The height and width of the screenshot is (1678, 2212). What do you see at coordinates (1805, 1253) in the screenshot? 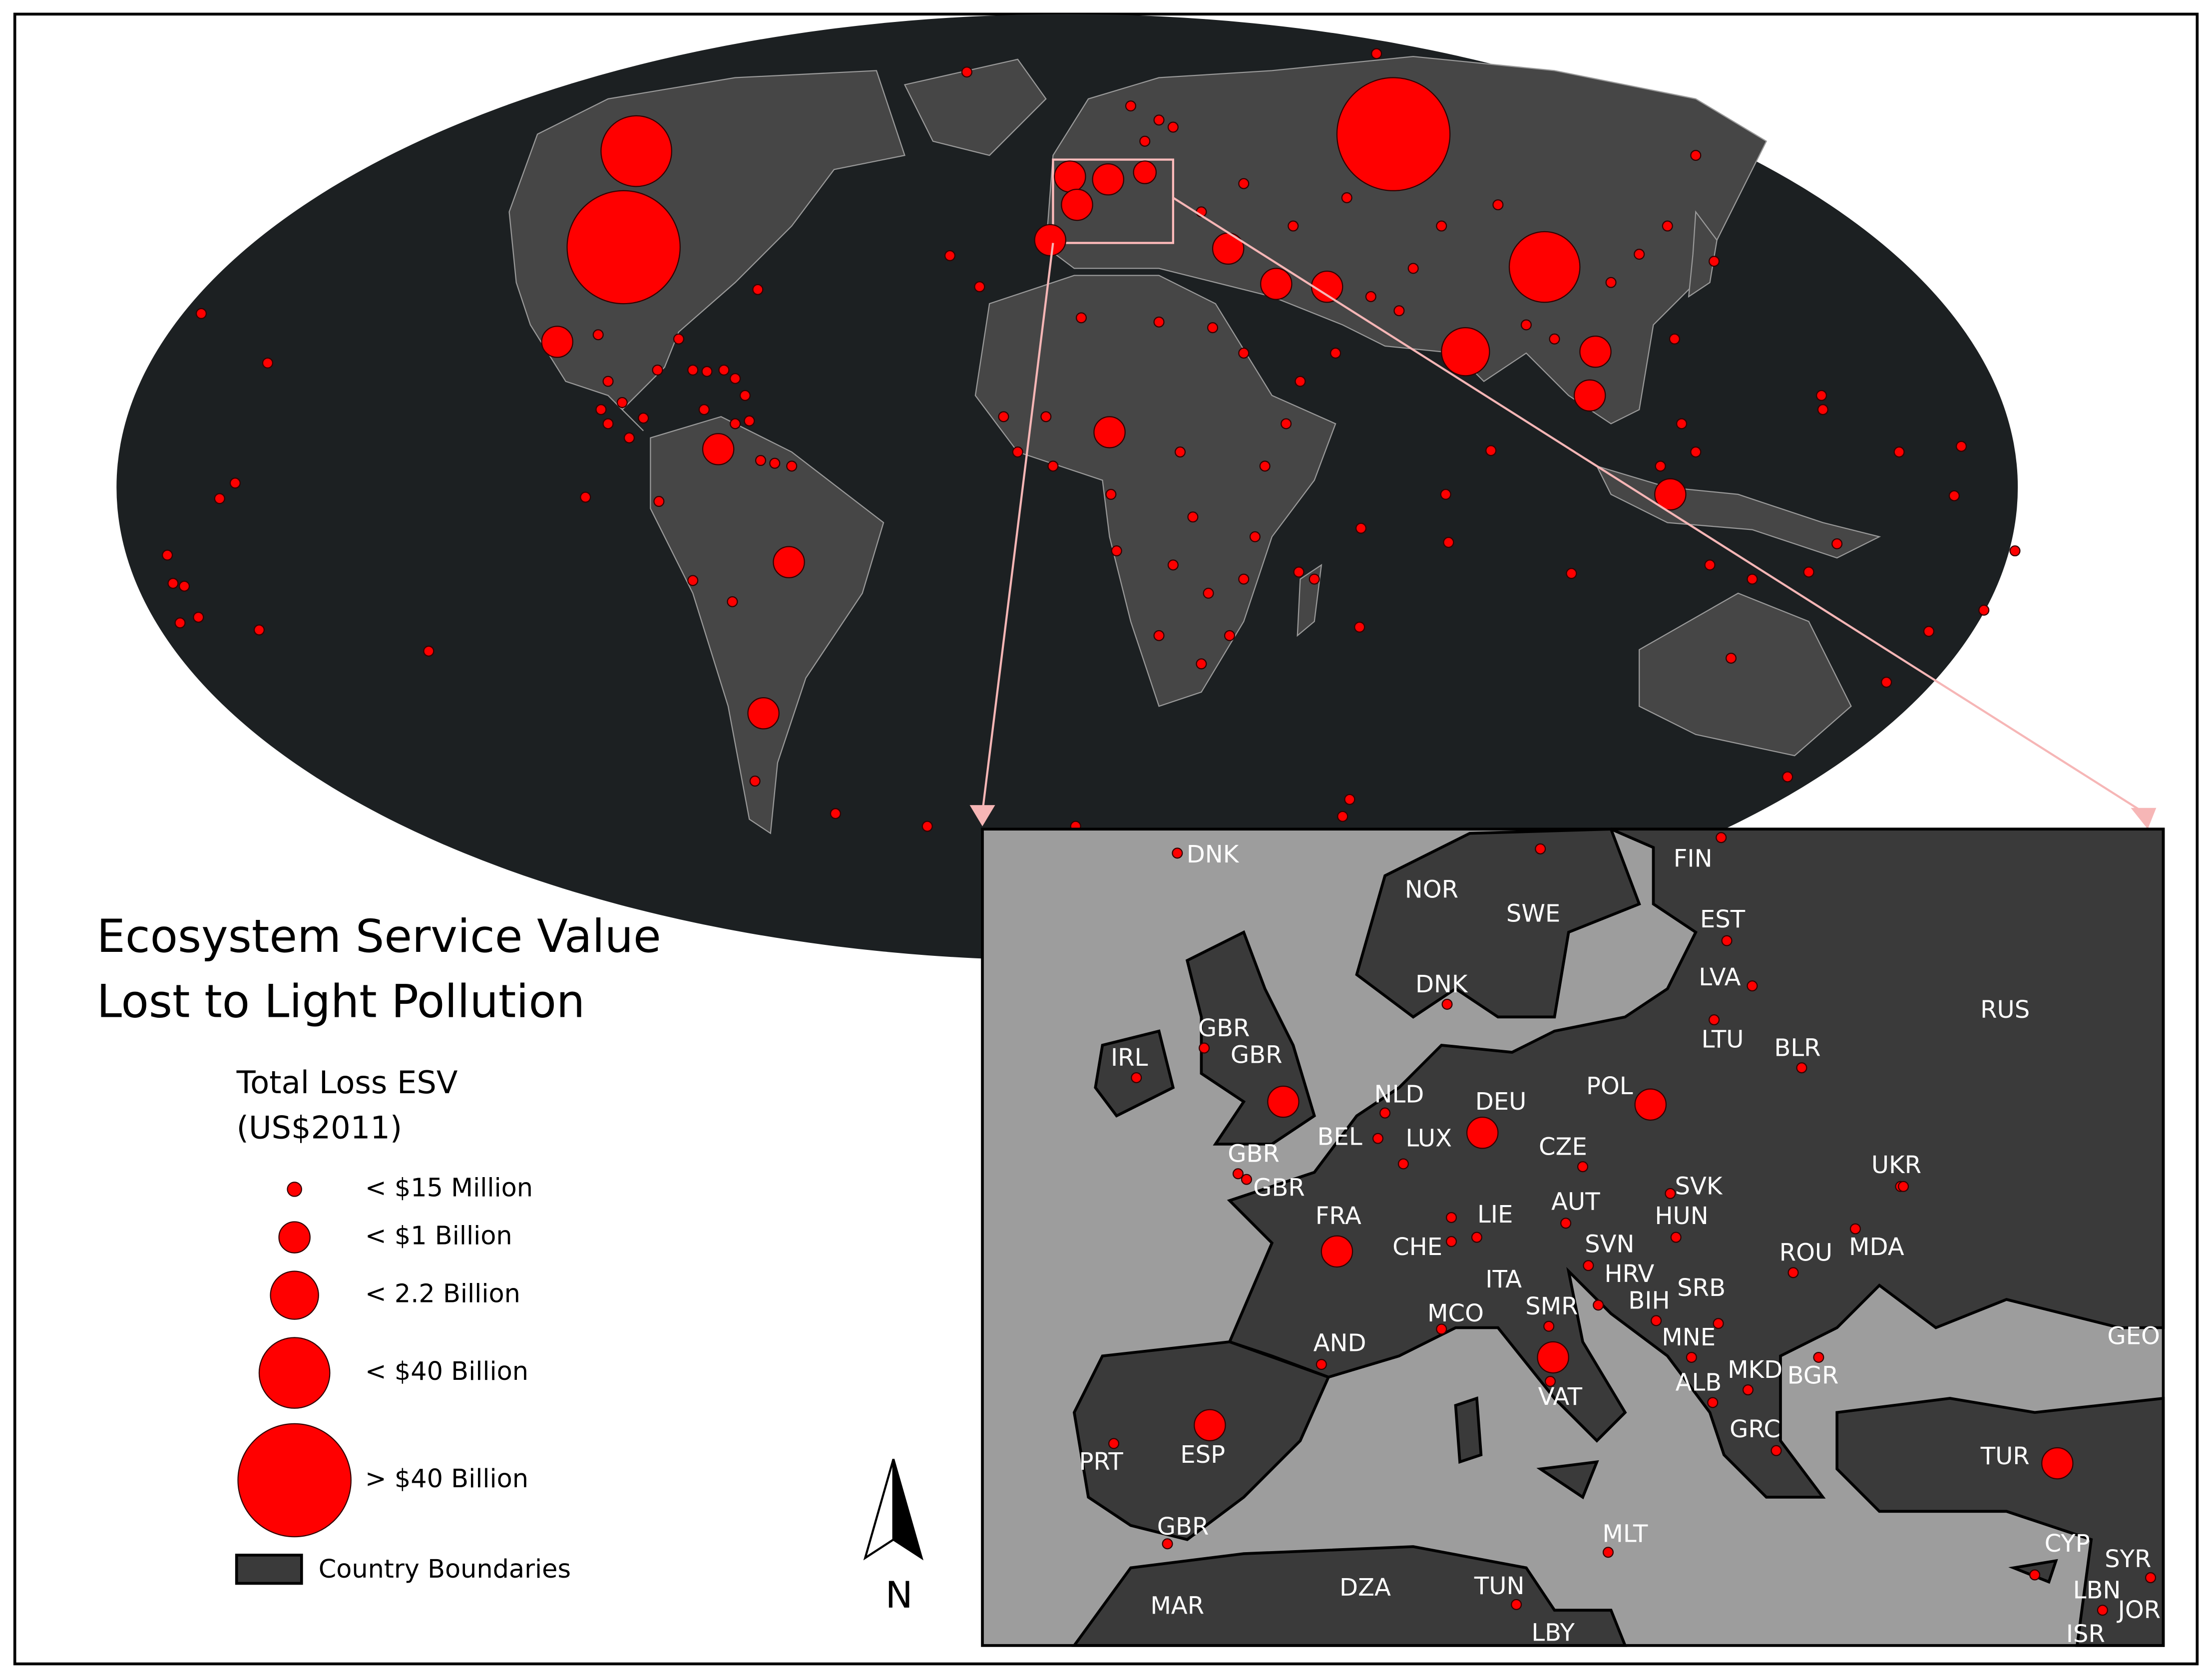
I see `country-label: ROU` at bounding box center [1805, 1253].